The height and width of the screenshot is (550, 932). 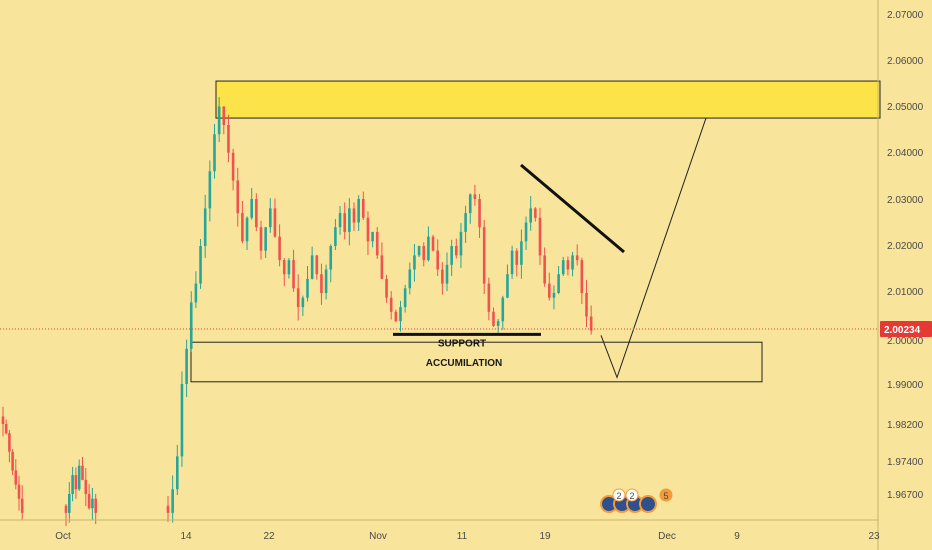 What do you see at coordinates (467, 536) in the screenshot?
I see `time-axis: Oct 14 22 Nov 11 19 Dec 9 23` at bounding box center [467, 536].